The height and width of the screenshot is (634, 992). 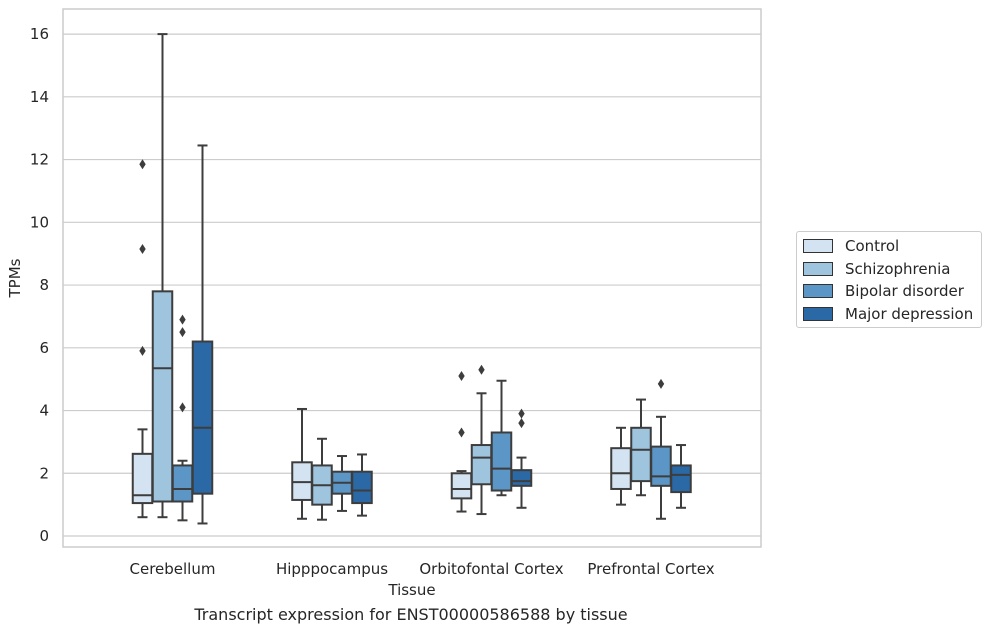 What do you see at coordinates (39, 97) in the screenshot?
I see `y-tick-label: 14` at bounding box center [39, 97].